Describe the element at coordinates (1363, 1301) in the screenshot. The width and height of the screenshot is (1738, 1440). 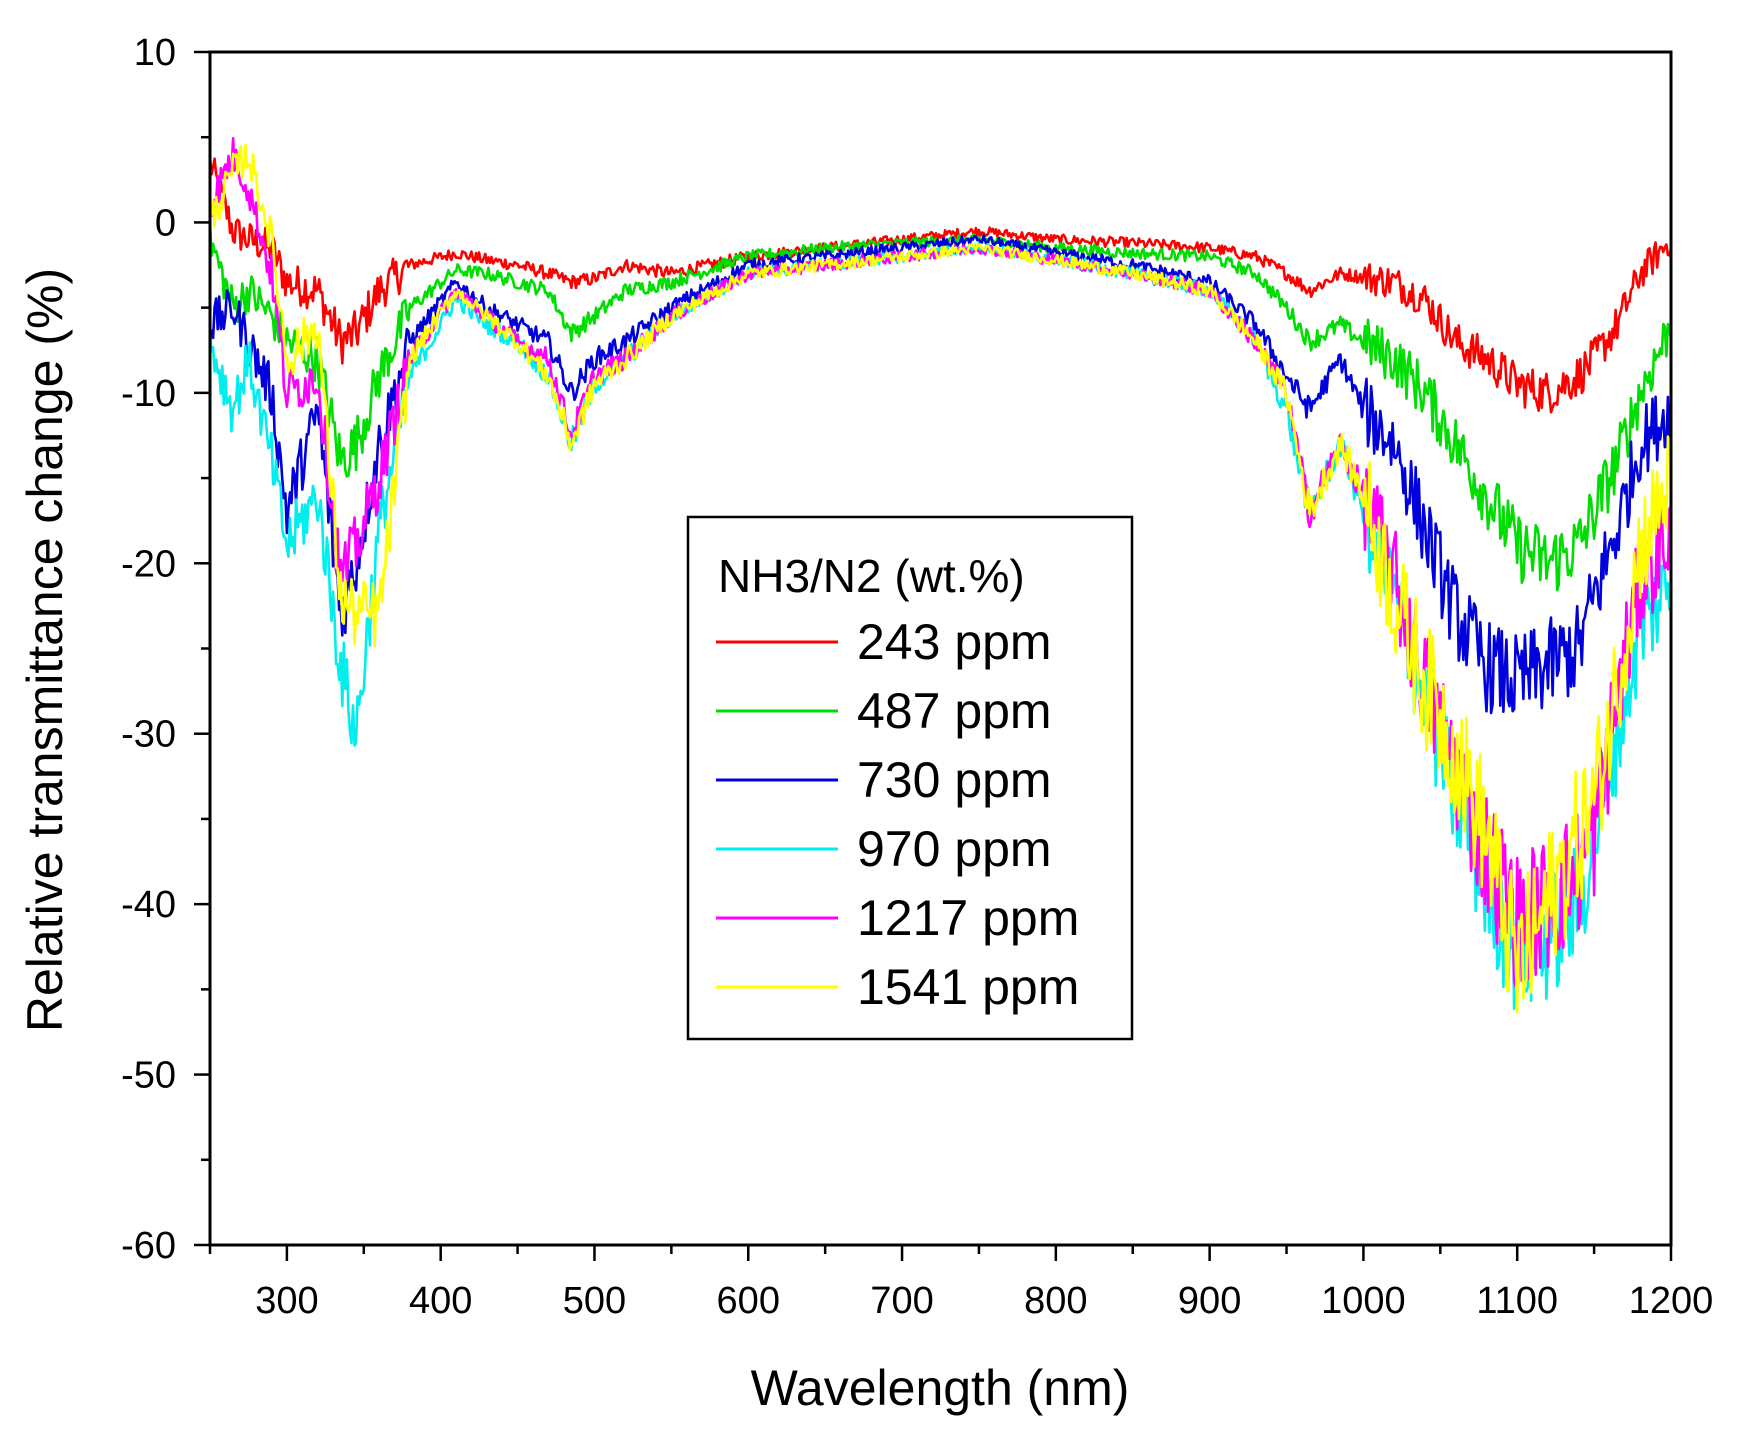
I see `x-tick-label: 1000` at that location.